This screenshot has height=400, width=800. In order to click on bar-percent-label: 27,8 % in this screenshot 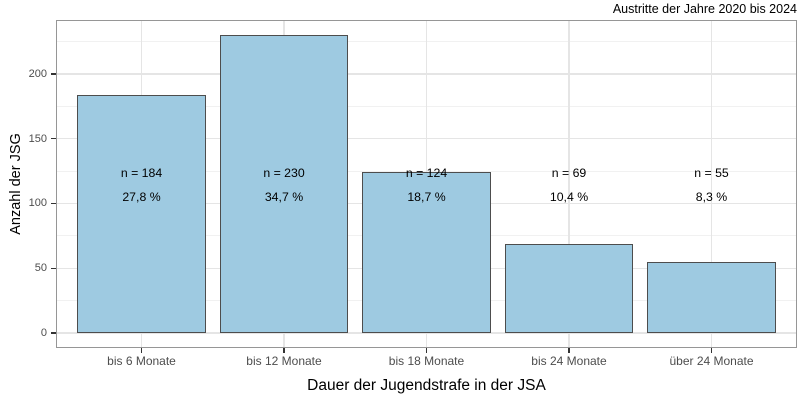, I will do `click(141, 197)`.